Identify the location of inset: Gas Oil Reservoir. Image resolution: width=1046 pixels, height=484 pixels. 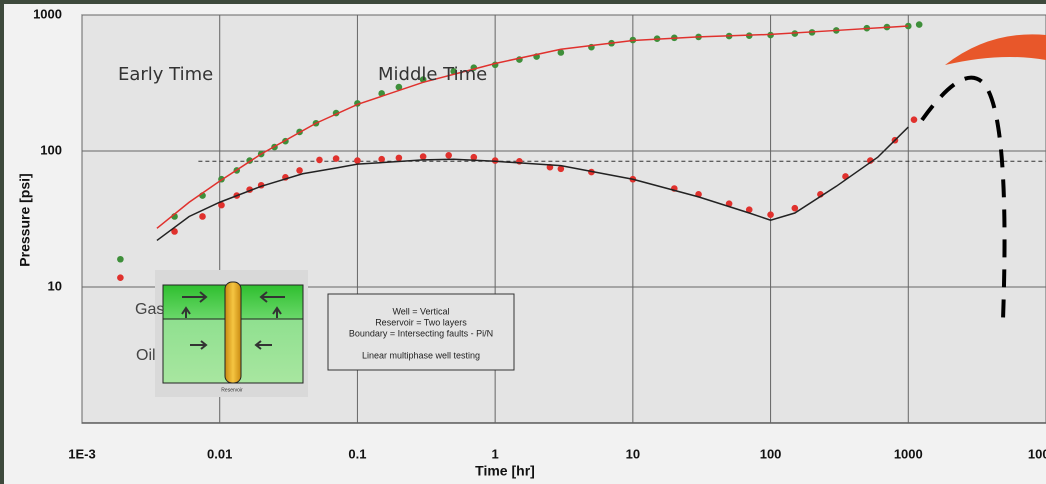
(221, 333).